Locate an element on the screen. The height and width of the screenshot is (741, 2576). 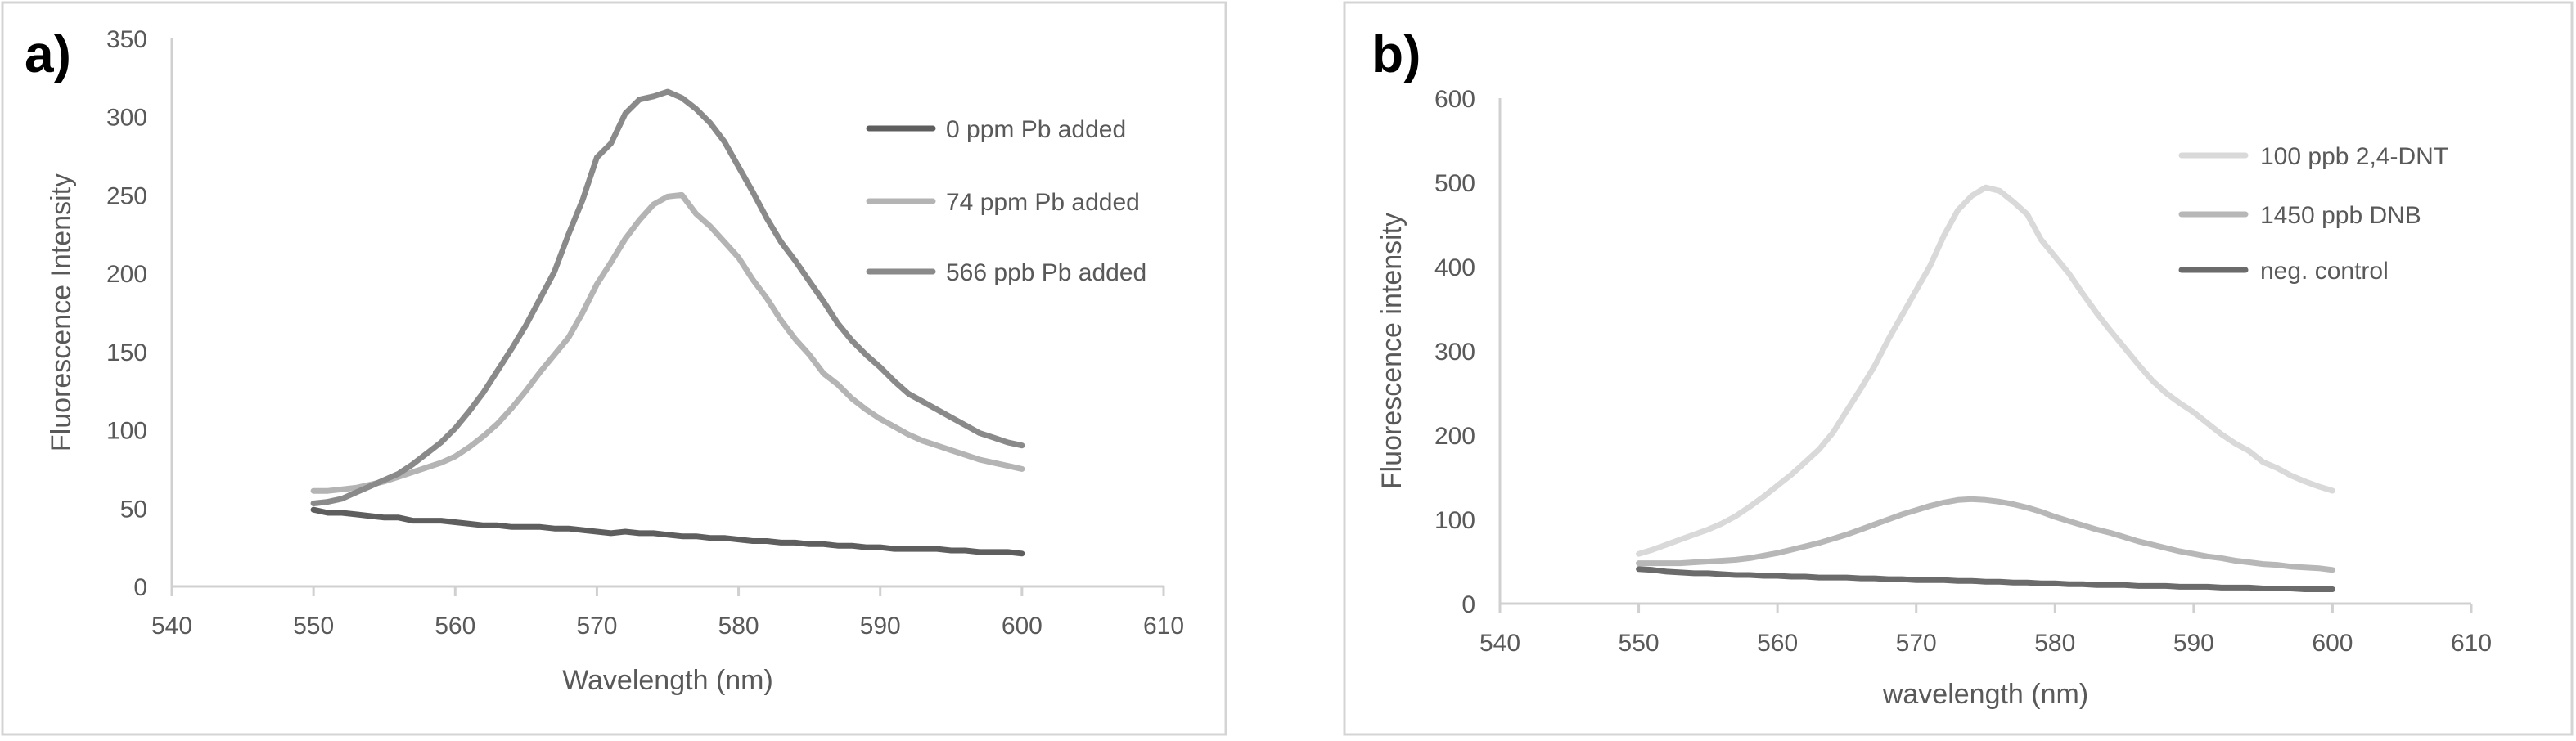
y-axis-title: Fluorescence intensity is located at coordinates (1391, 351).